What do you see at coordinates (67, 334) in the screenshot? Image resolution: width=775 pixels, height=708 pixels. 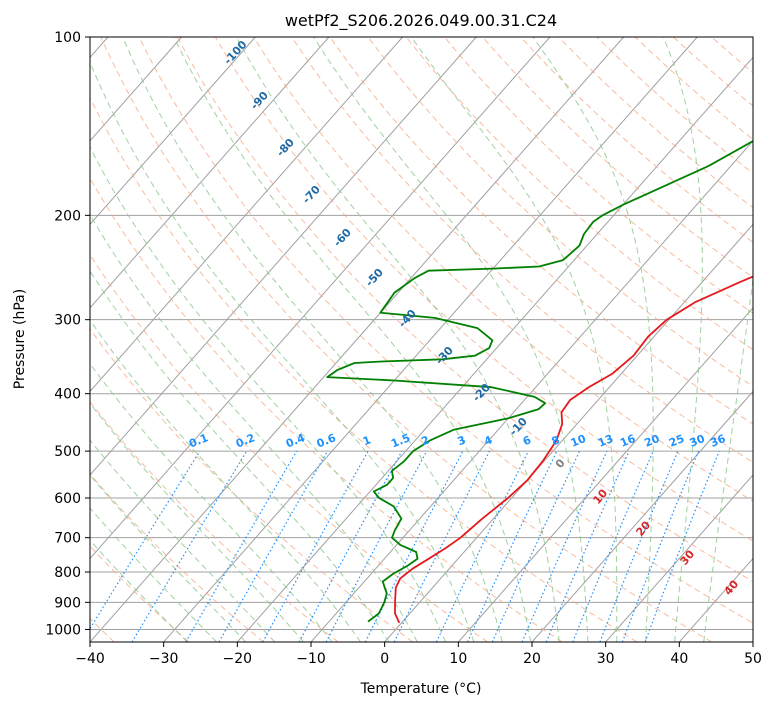 I see `y-axis: 1000 900 800 700 600 500 400 300 200 100` at bounding box center [67, 334].